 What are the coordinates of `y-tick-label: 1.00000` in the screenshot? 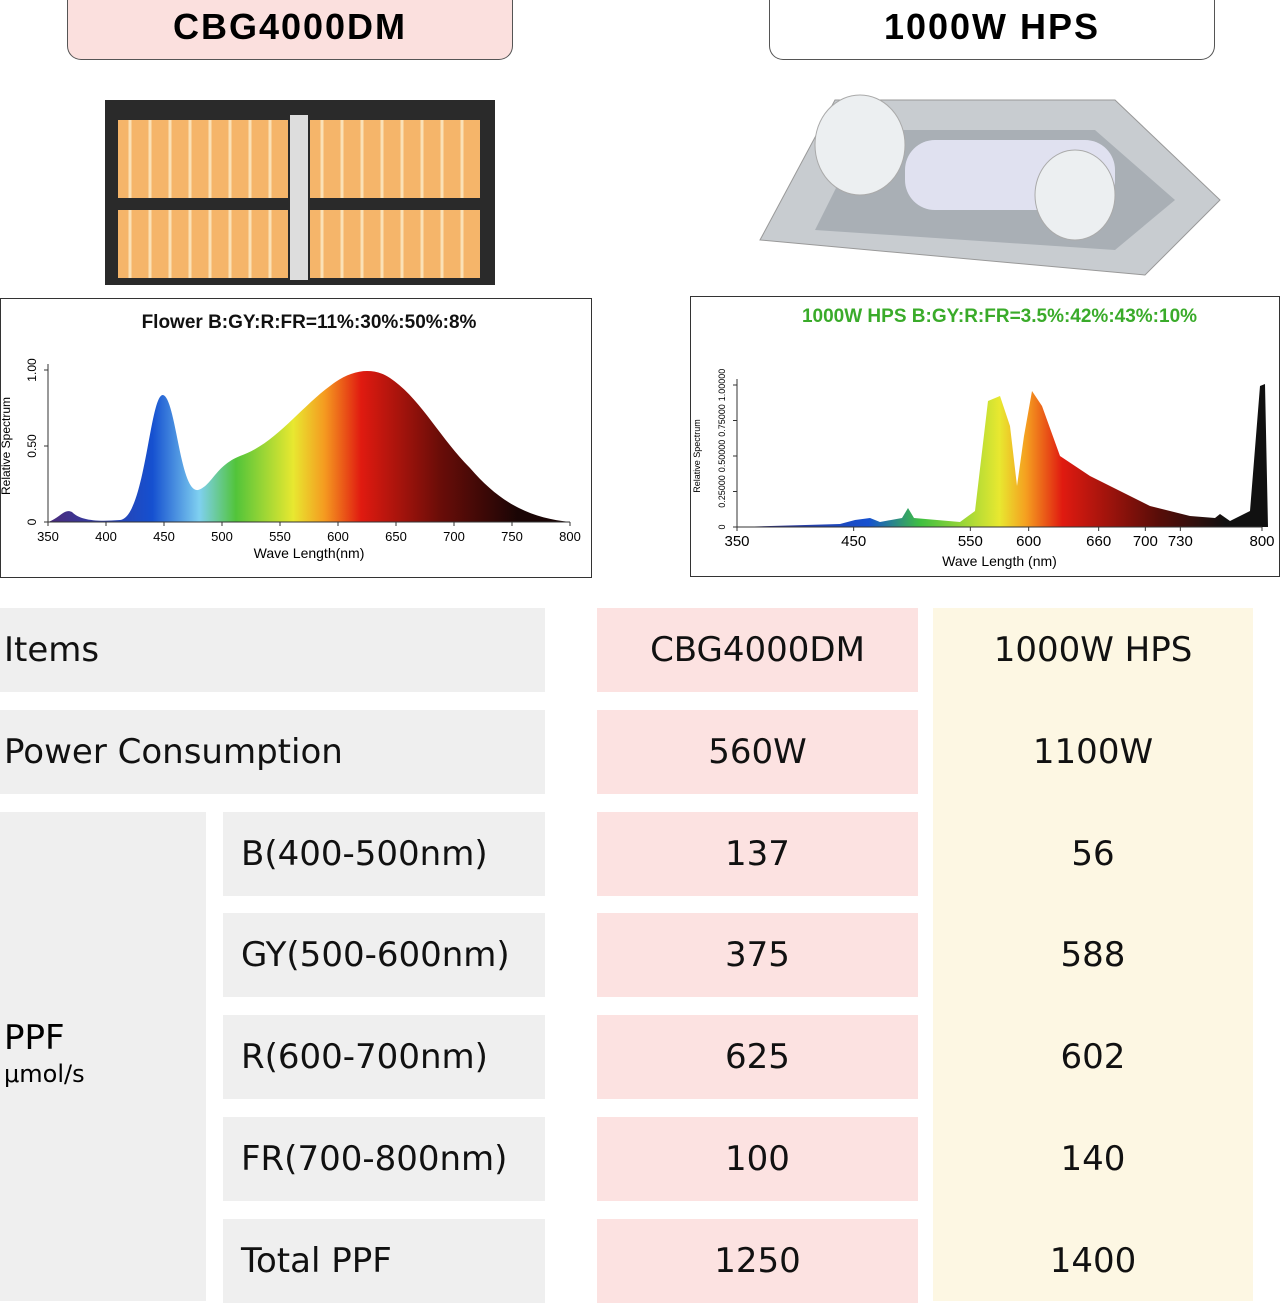 It's located at (722, 385).